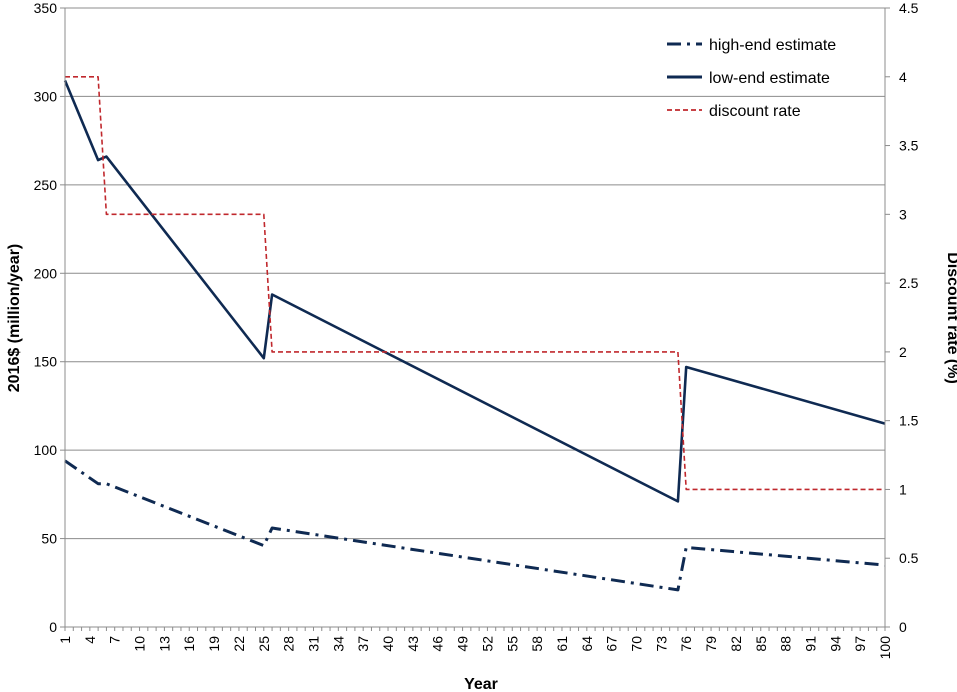 Image resolution: width=957 pixels, height=692 pixels. What do you see at coordinates (14, 318) in the screenshot?
I see `left-y-axis-title: 2016$ (million/year)` at bounding box center [14, 318].